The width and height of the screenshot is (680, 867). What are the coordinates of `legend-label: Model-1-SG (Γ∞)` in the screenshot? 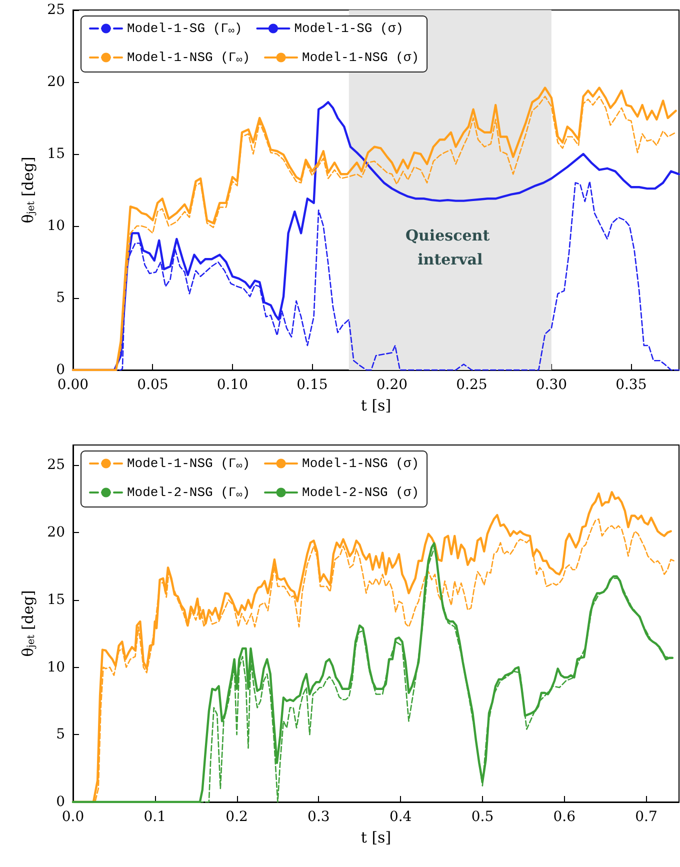 It's located at (184, 29).